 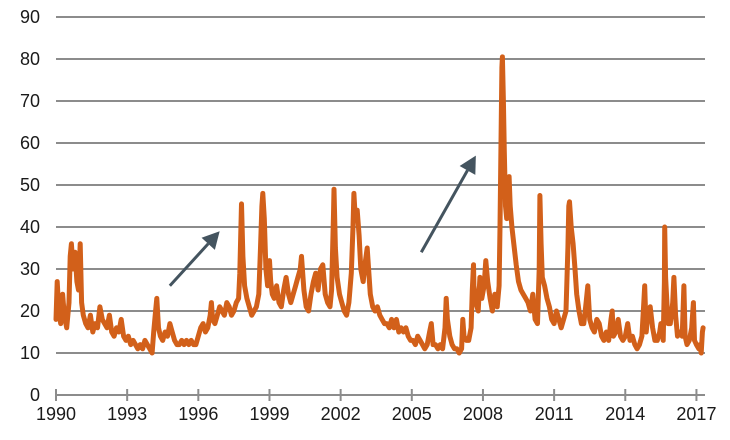 I want to click on x-tick-label: 2011, so click(x=554, y=414).